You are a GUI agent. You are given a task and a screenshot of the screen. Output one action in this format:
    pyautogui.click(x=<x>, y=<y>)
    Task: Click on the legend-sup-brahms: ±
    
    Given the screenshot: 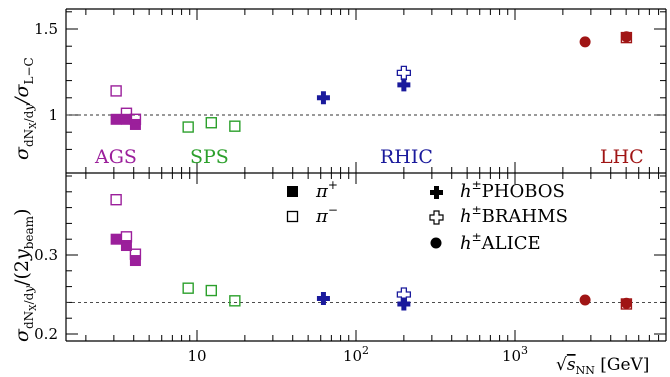 What is the action you would take?
    pyautogui.click(x=477, y=210)
    